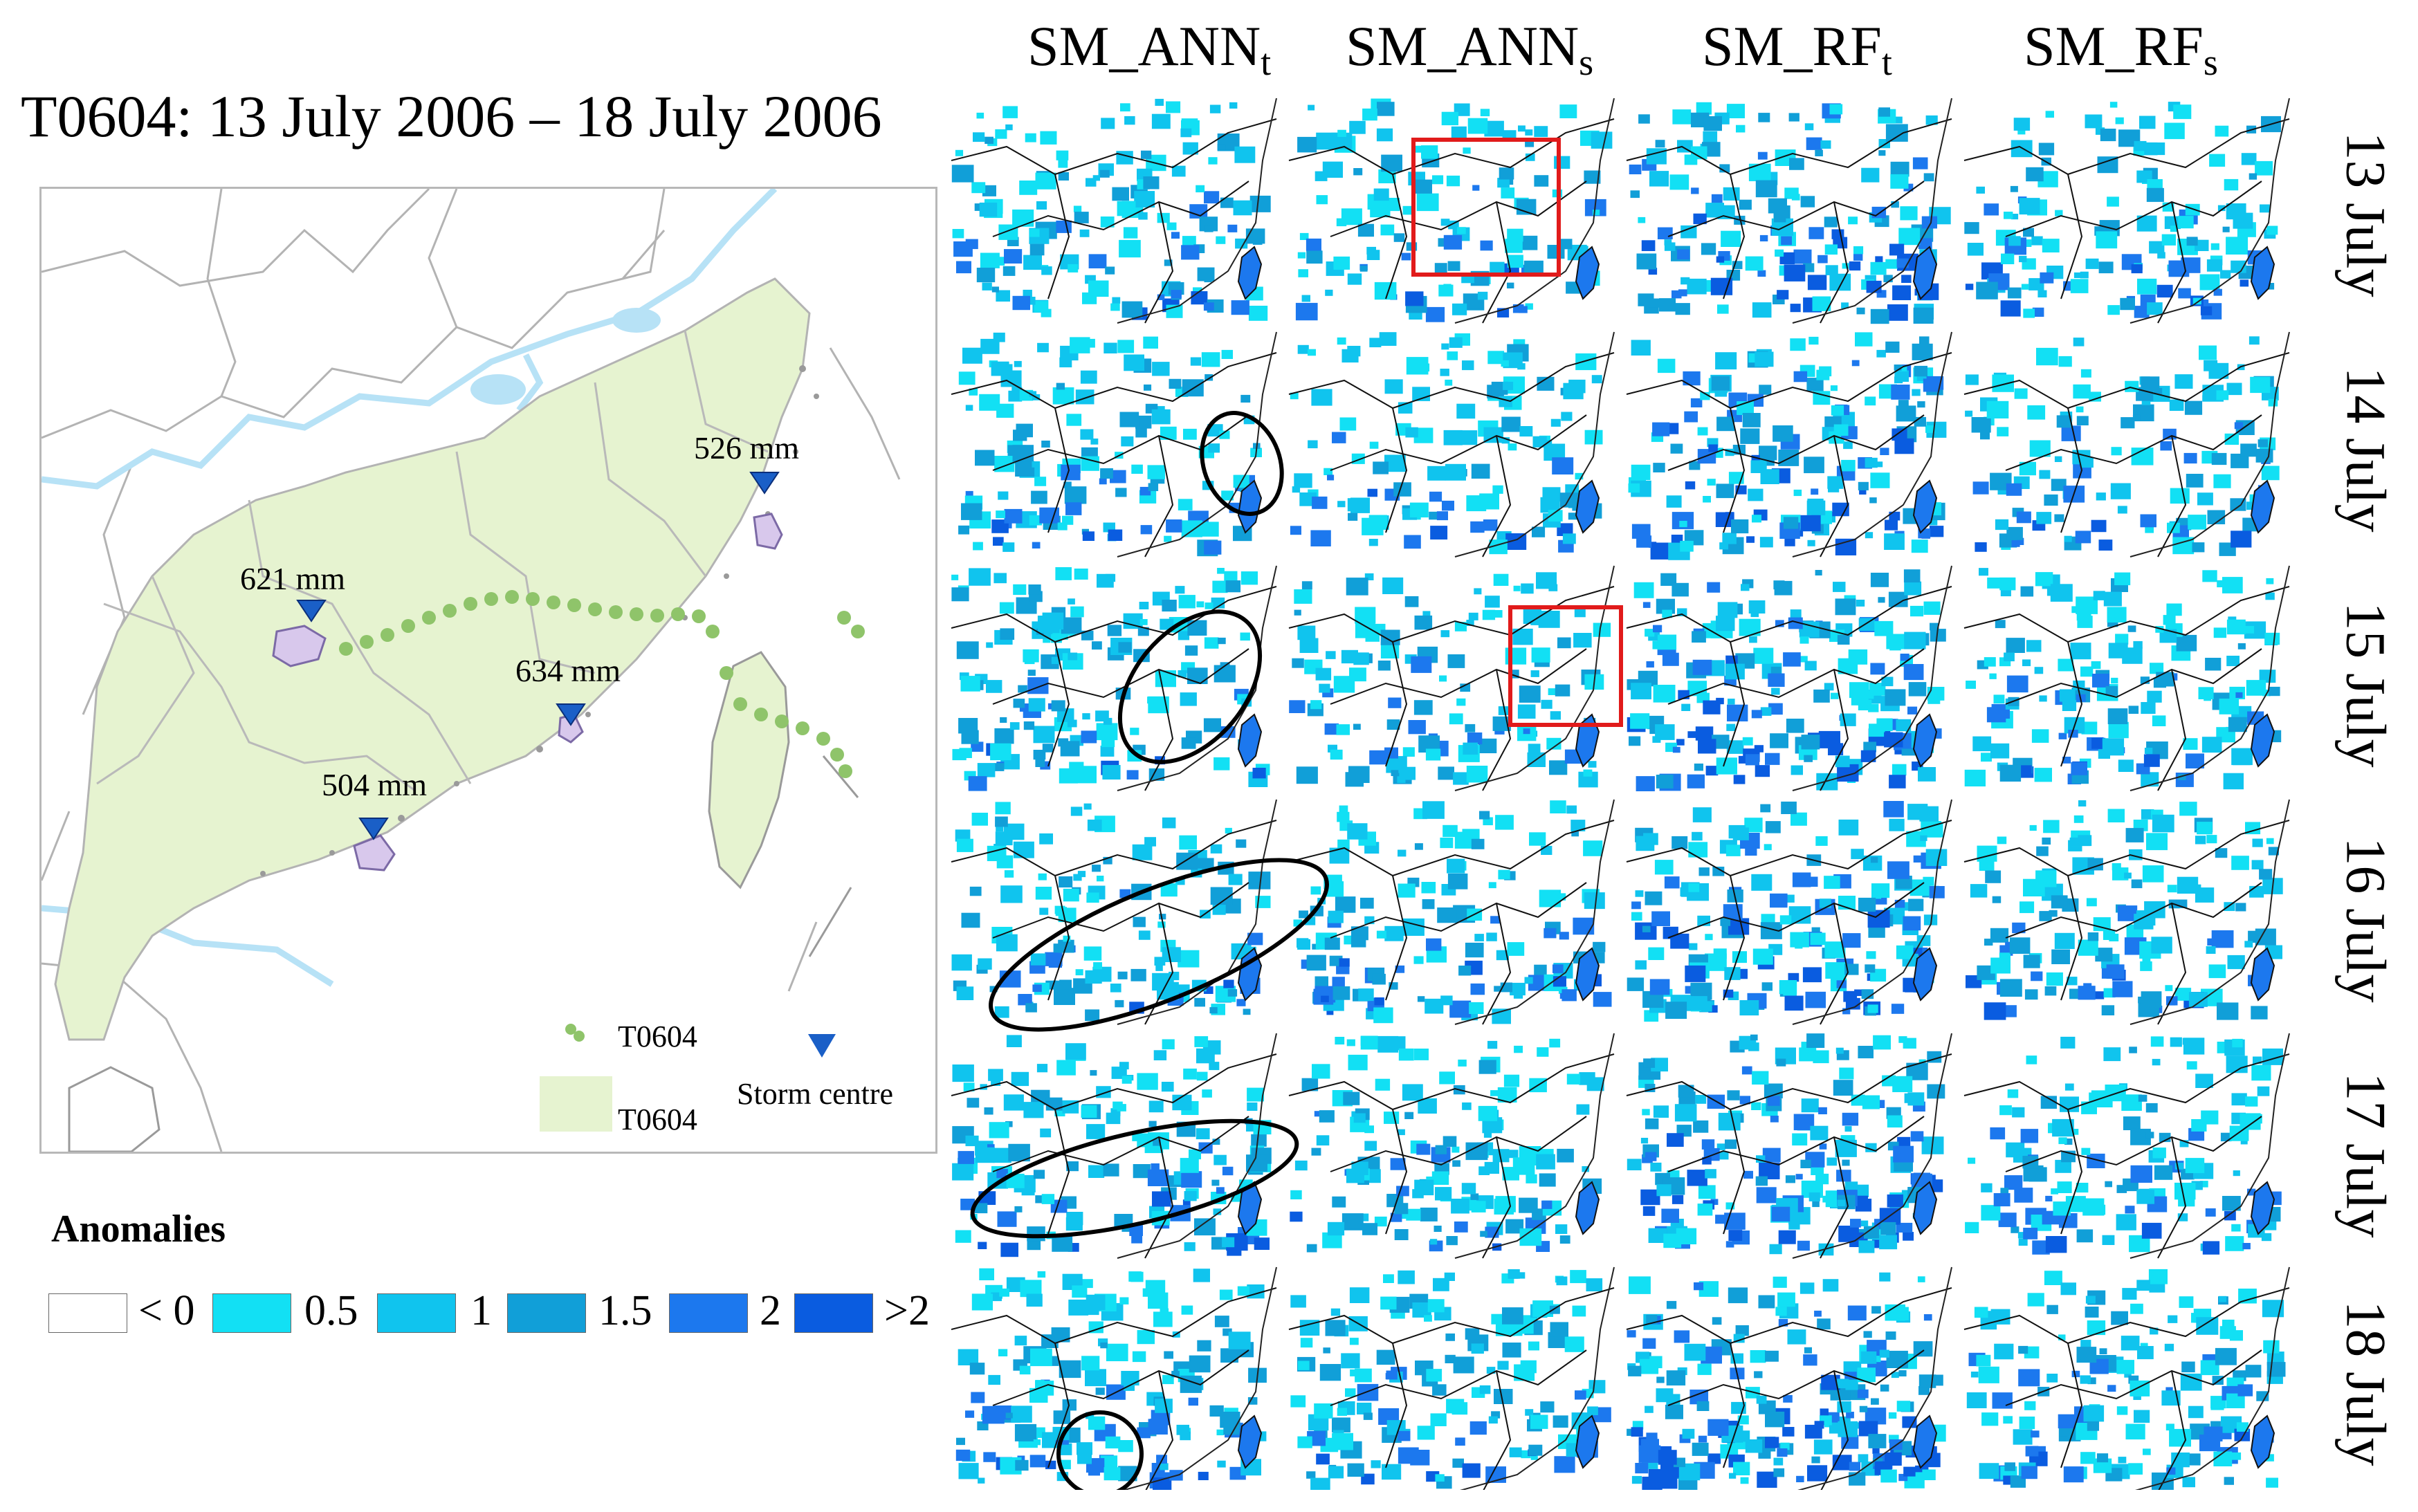 The width and height of the screenshot is (2418, 1512). What do you see at coordinates (1586, 62) in the screenshot?
I see `column-header-subscript: s` at bounding box center [1586, 62].